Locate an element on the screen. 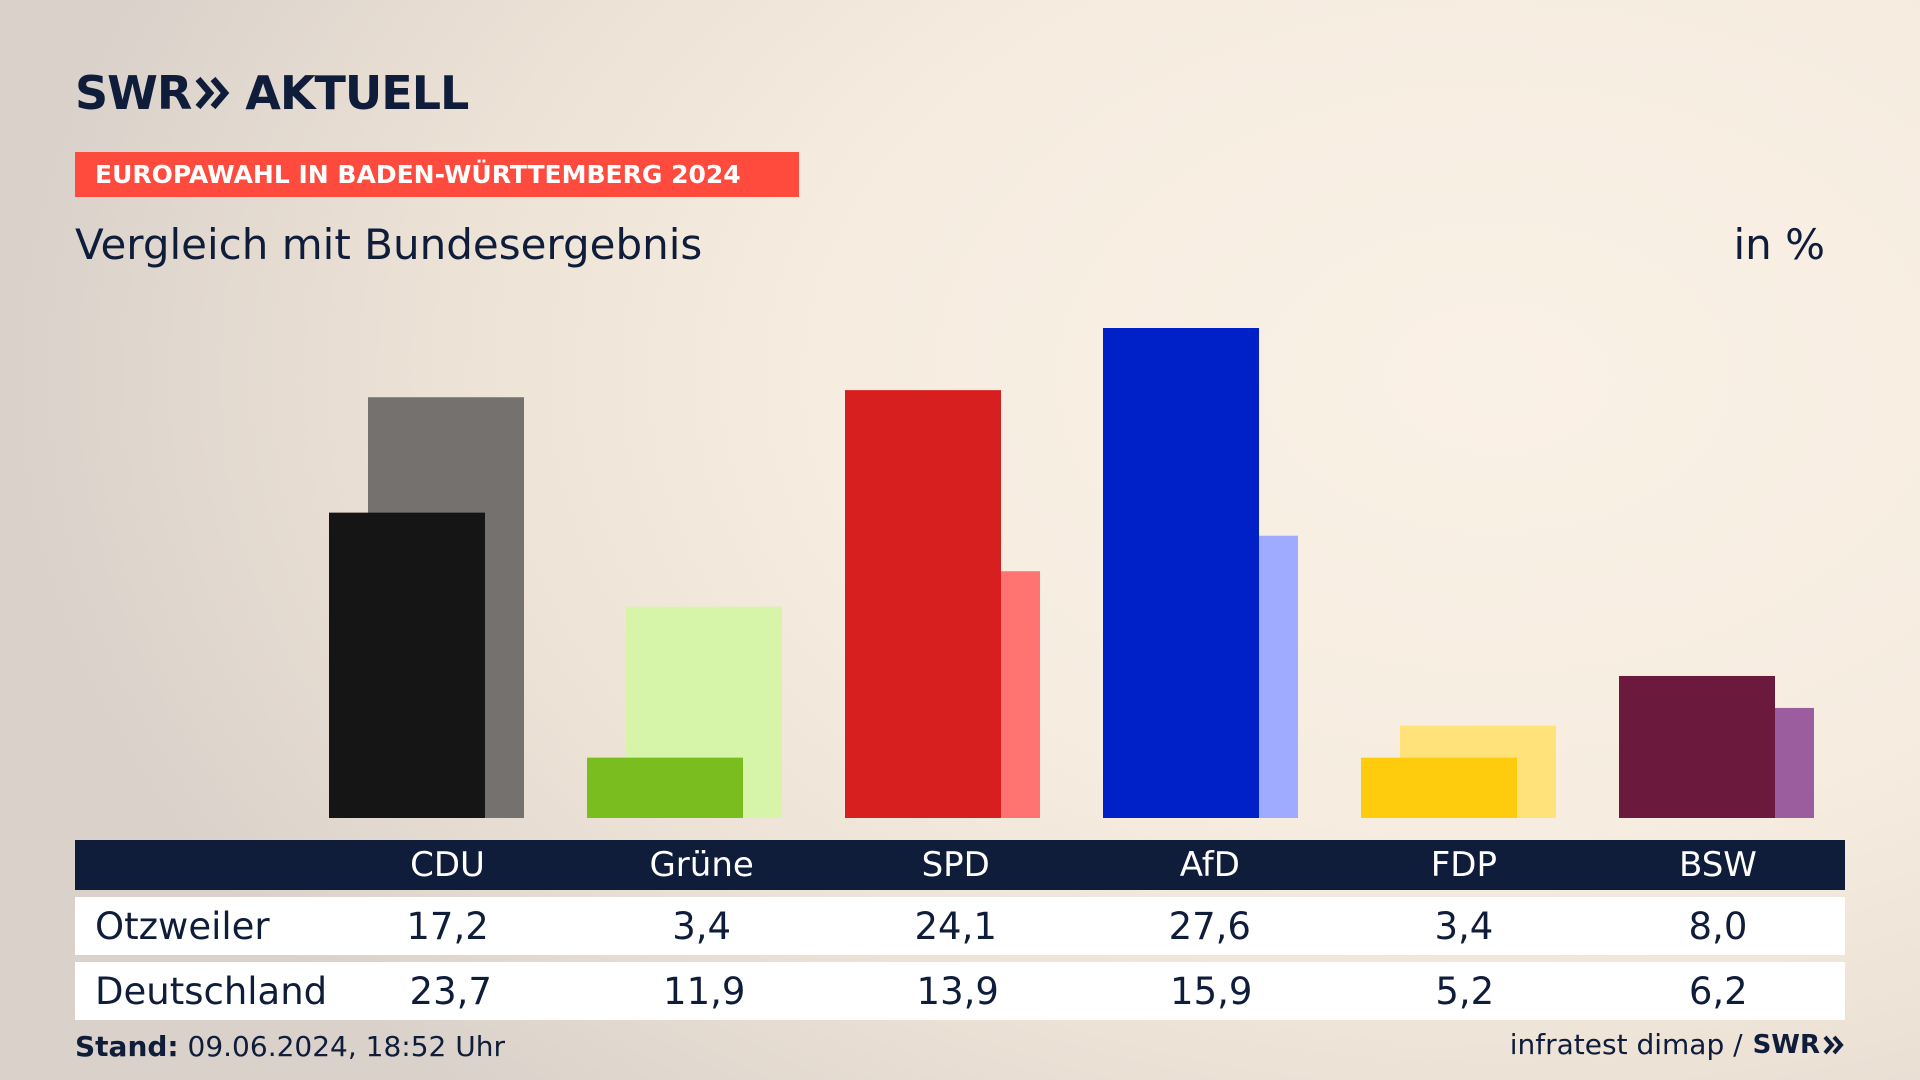 This screenshot has height=1080, width=1920. unit-label: in % is located at coordinates (1779, 244).